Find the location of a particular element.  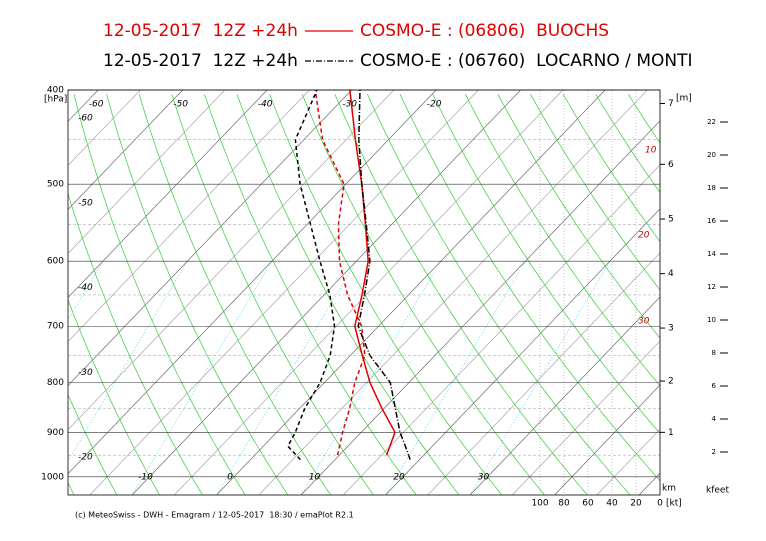

kfeet-tick-label: 18 is located at coordinates (711, 188).